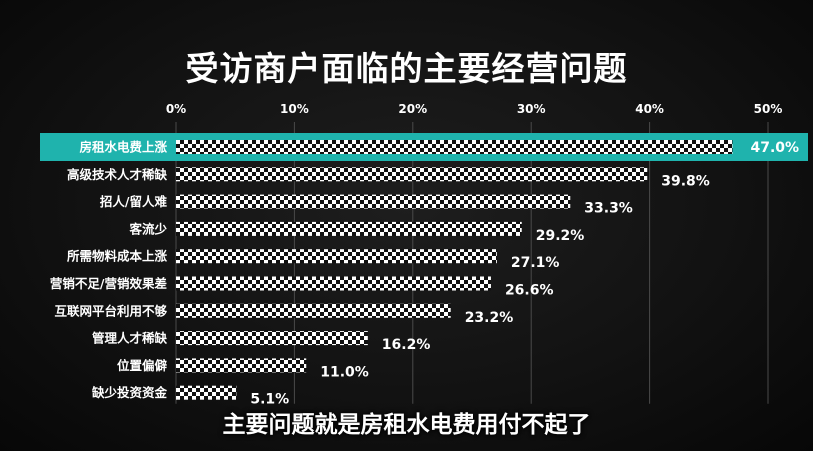 The width and height of the screenshot is (813, 451). What do you see at coordinates (489, 318) in the screenshot?
I see `value-label: 23.2%` at bounding box center [489, 318].